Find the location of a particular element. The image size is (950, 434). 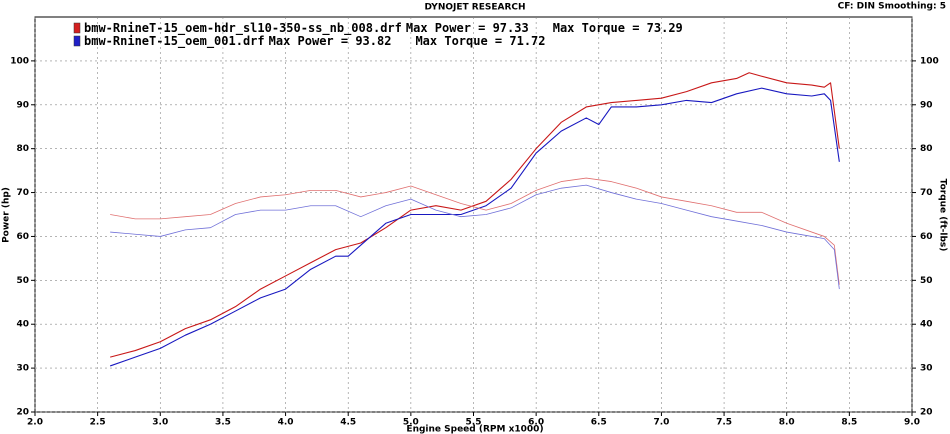

x-tick-label: 2.0 is located at coordinates (35, 423).